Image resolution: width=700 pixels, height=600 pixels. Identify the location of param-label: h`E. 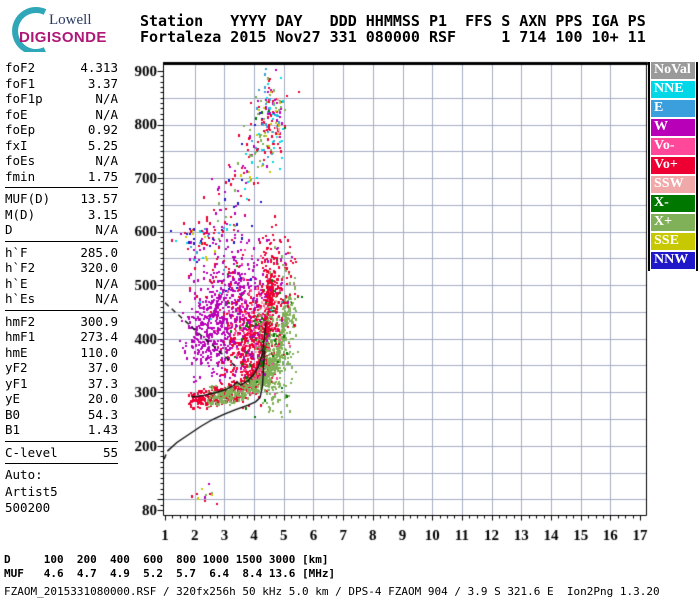
(16, 283).